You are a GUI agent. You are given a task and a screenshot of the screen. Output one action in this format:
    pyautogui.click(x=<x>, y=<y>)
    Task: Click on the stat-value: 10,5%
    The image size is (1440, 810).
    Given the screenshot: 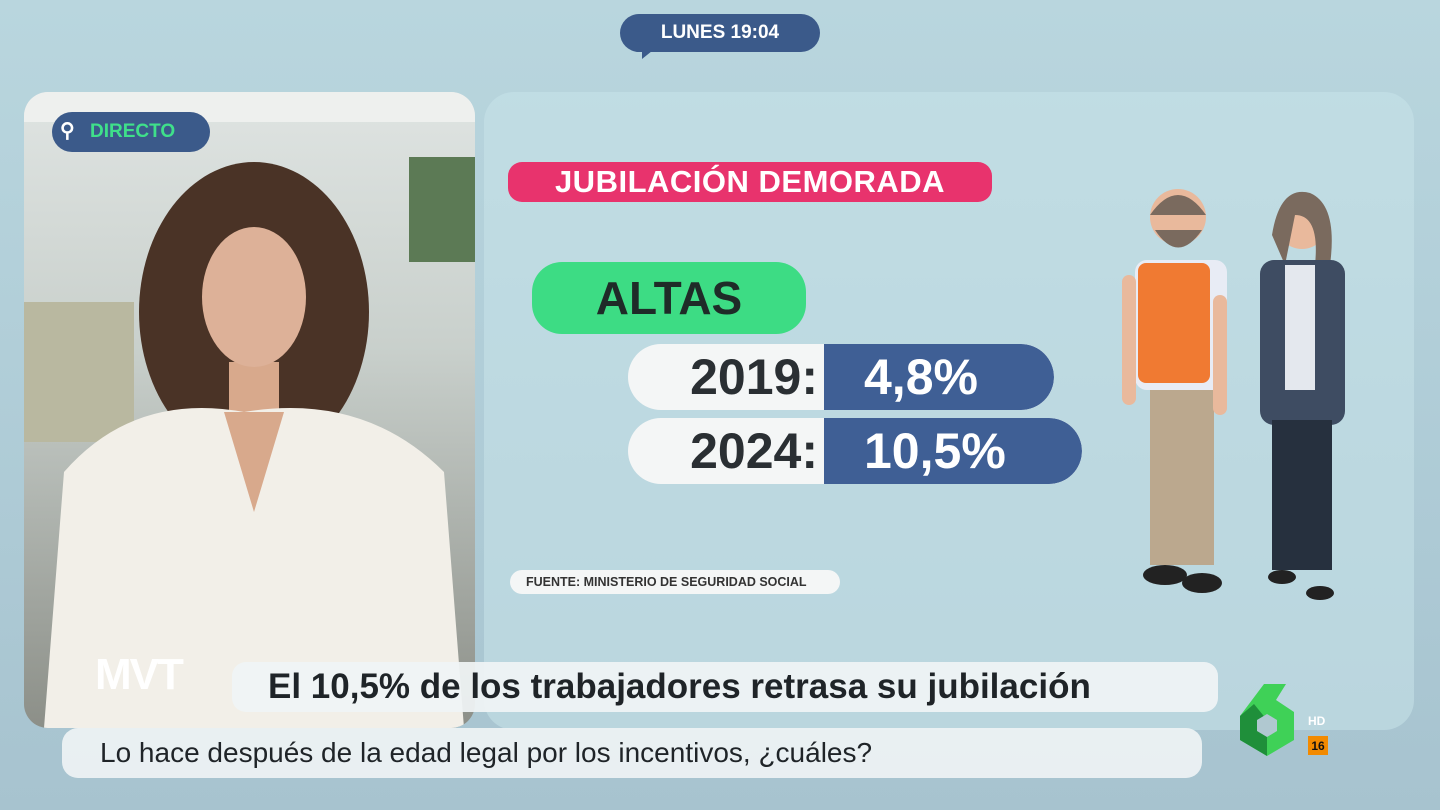 What is the action you would take?
    pyautogui.click(x=953, y=451)
    